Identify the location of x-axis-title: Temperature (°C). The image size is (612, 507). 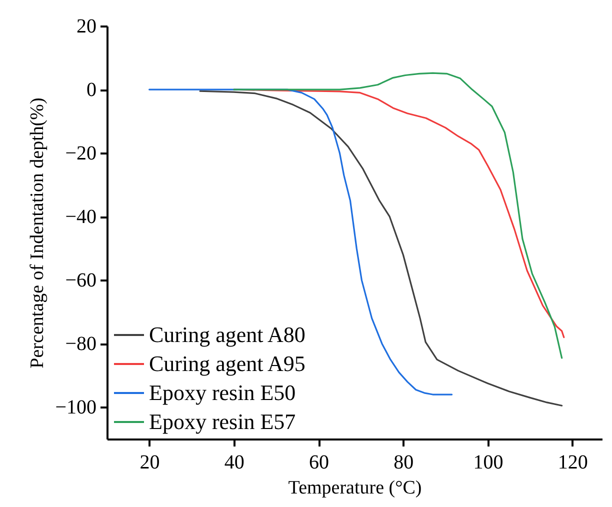
(355, 488).